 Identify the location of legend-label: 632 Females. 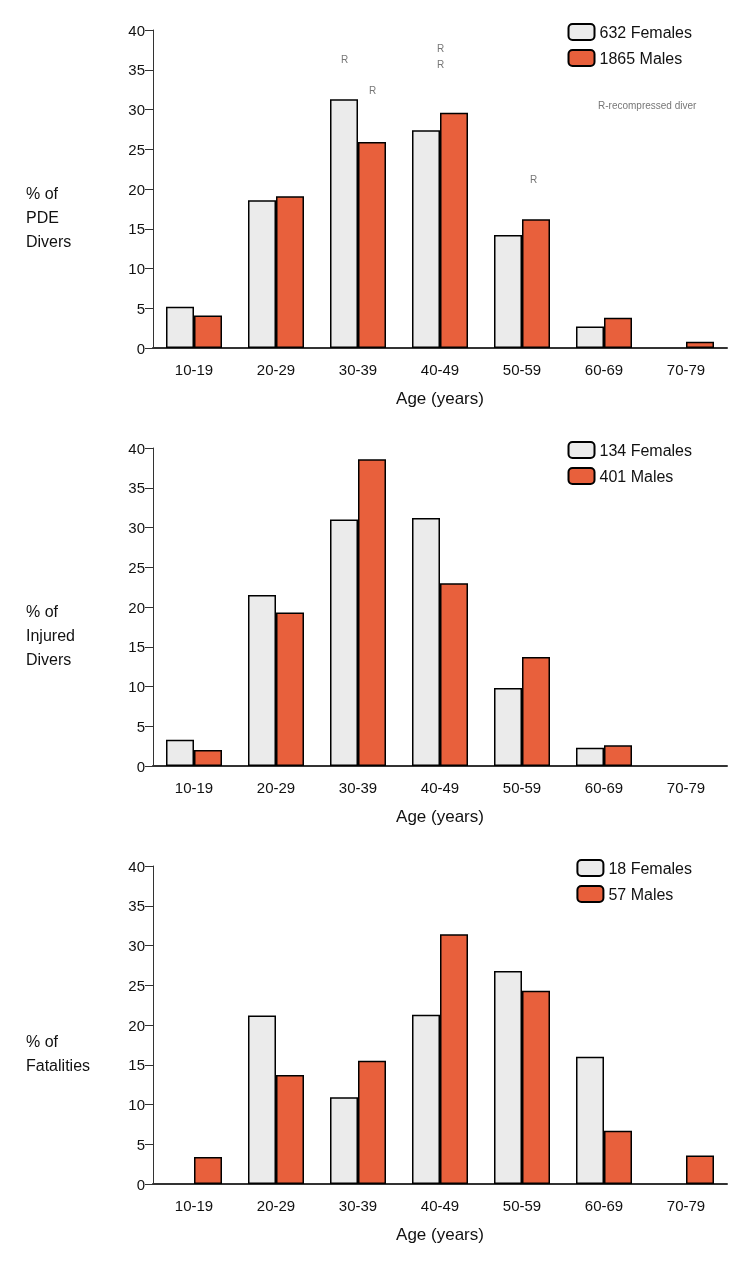
(646, 32).